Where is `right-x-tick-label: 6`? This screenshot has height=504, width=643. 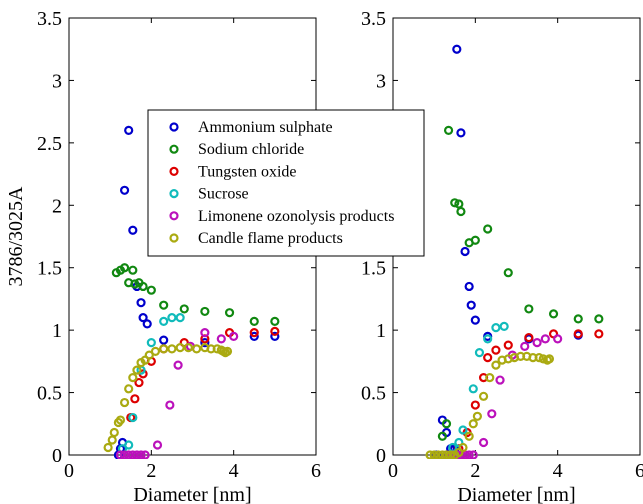 right-x-tick-label: 6 is located at coordinates (639, 471).